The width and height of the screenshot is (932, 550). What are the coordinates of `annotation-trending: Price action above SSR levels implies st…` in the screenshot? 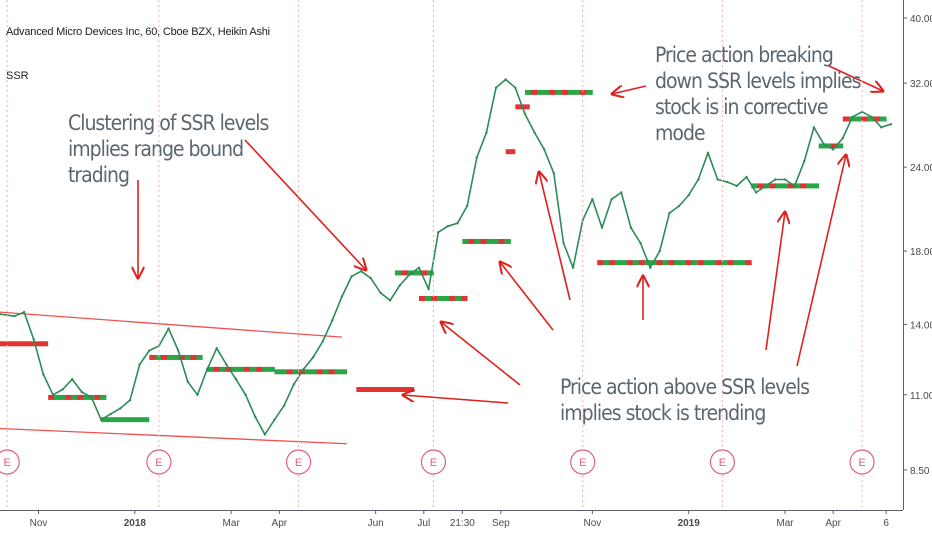 It's located at (685, 400).